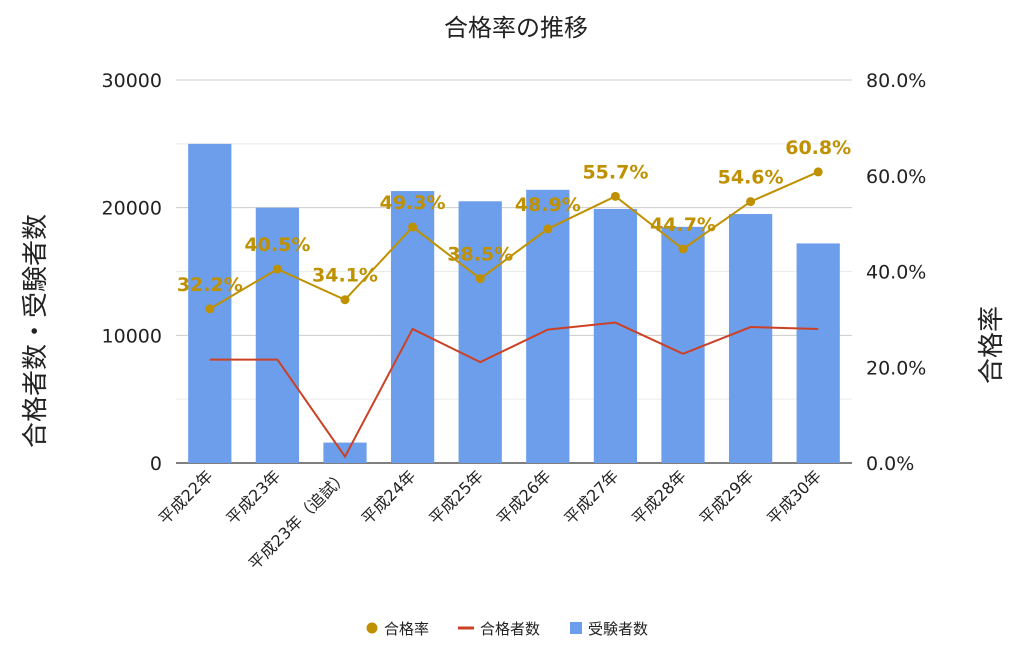 The height and width of the screenshot is (648, 1016). I want to click on legend-label: 合格率, so click(406, 629).